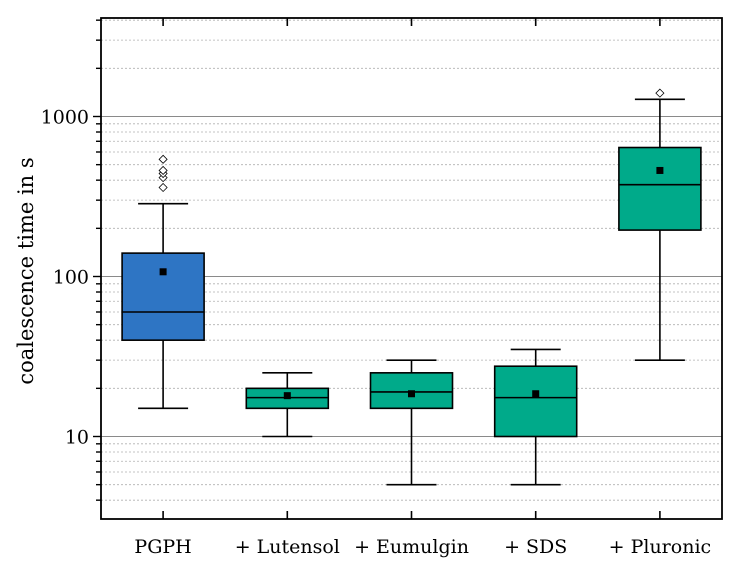 The height and width of the screenshot is (565, 747). Describe the element at coordinates (26, 270) in the screenshot. I see `y-axis-title: coalescence time in s` at that location.